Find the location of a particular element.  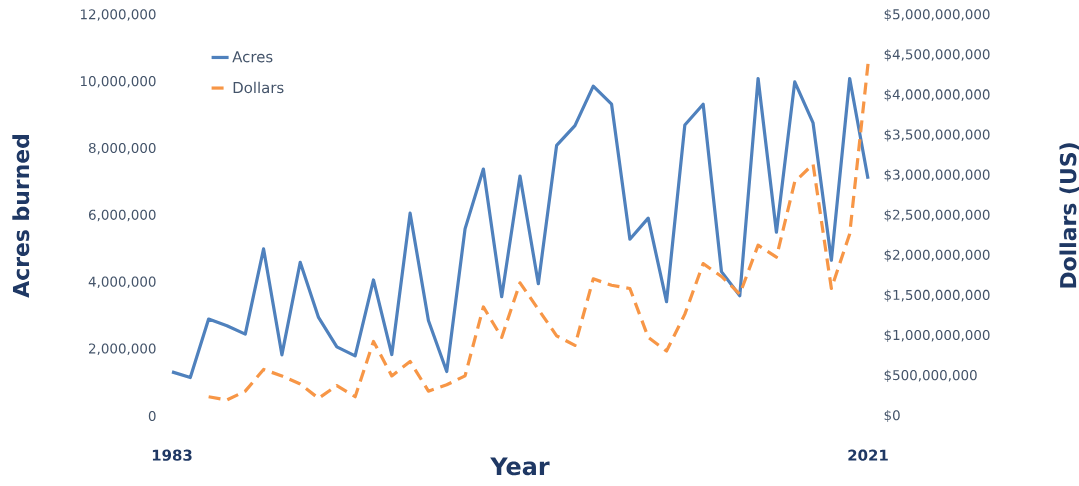

y-tick-label: 2,000,000 is located at coordinates (122, 349).